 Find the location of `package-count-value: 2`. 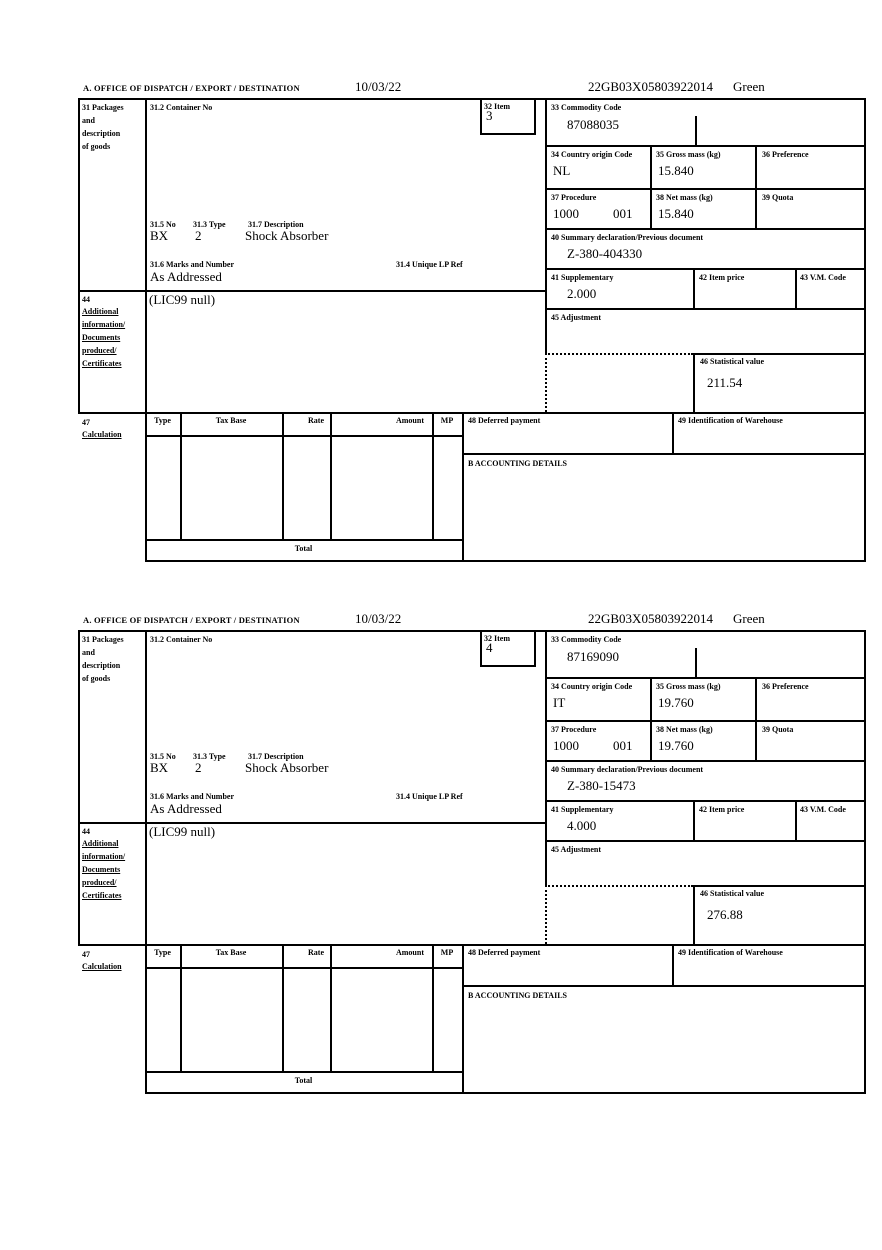

package-count-value: 2 is located at coordinates (198, 767).